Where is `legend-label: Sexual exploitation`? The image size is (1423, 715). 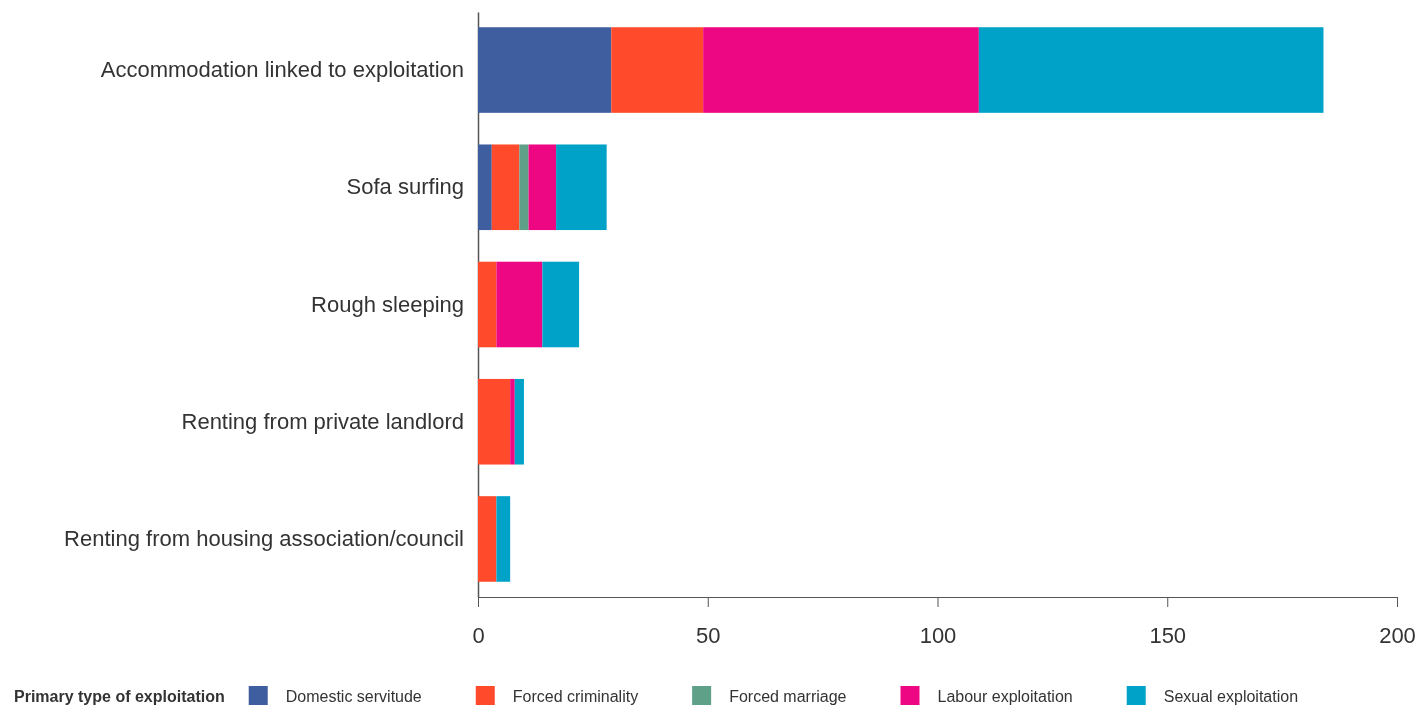 legend-label: Sexual exploitation is located at coordinates (1231, 696).